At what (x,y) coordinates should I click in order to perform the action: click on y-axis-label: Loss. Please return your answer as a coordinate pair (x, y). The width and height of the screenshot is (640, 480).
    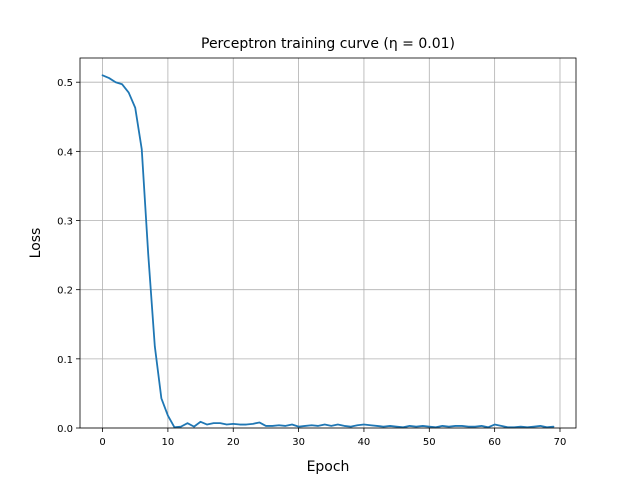
    Looking at the image, I should click on (36, 243).